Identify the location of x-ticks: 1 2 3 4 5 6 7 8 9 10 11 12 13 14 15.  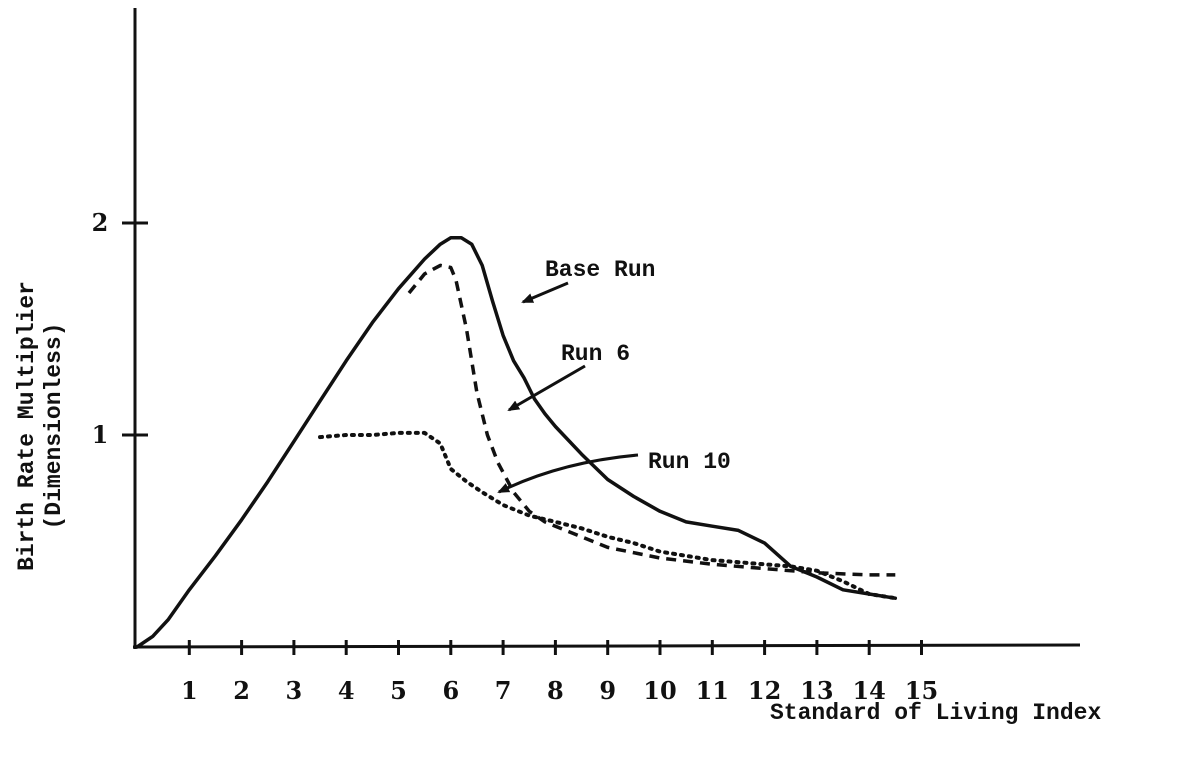
(559, 672).